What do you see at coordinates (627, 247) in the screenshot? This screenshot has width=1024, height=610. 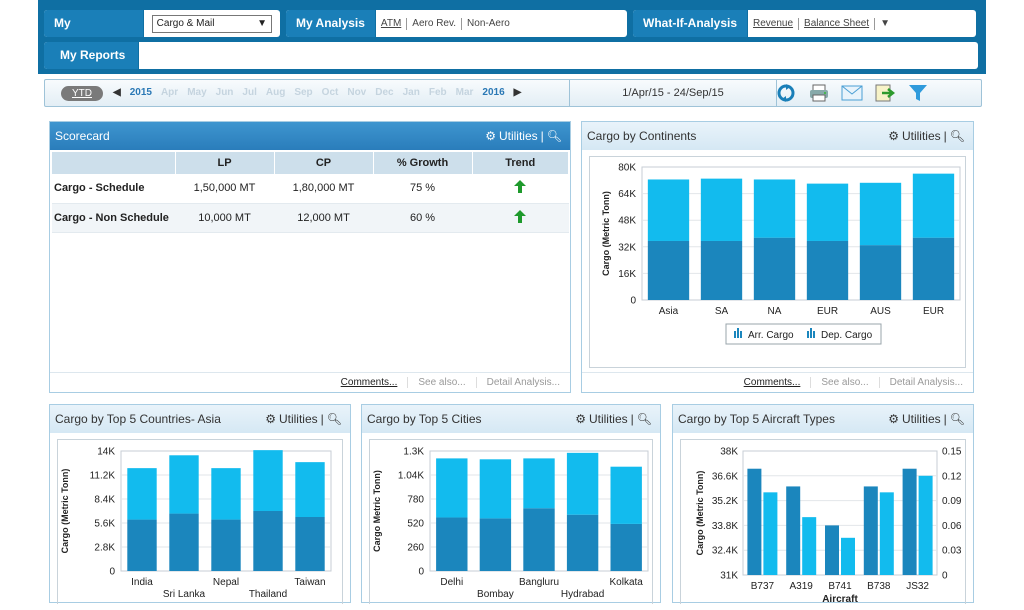 I see `y-tick-label: 32K` at bounding box center [627, 247].